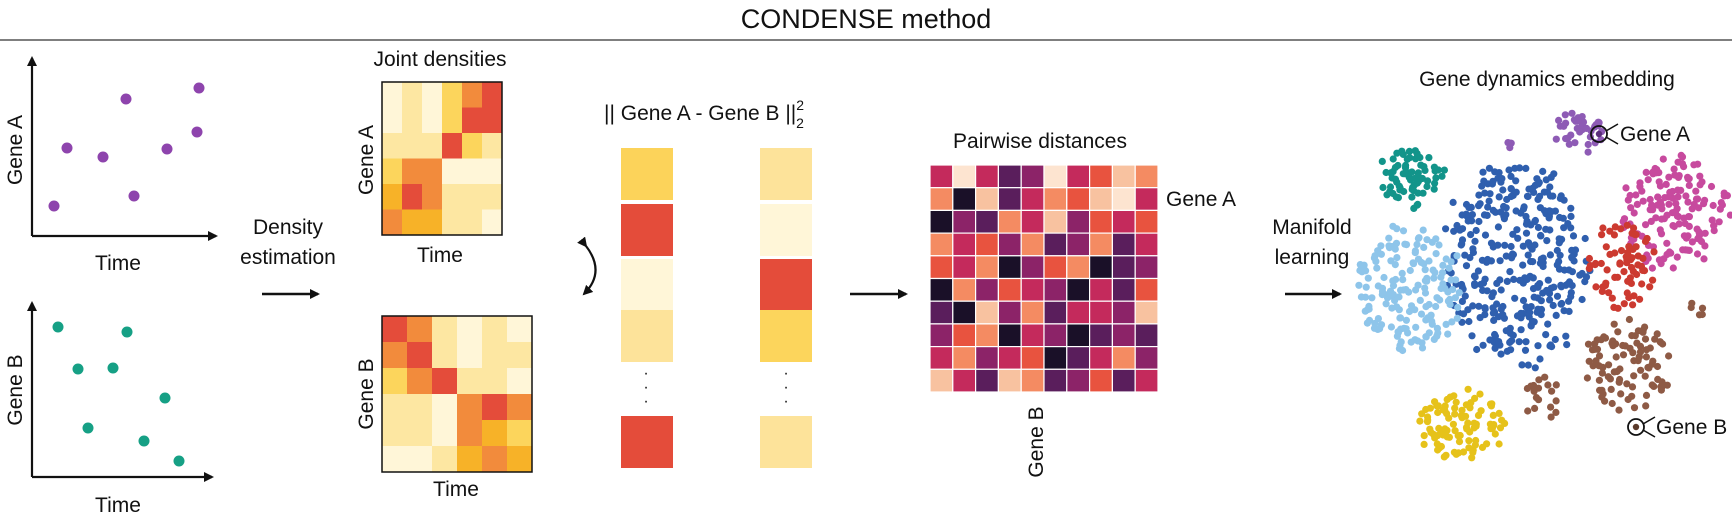  What do you see at coordinates (647, 230) in the screenshot?
I see `vector-a-cell` at bounding box center [647, 230].